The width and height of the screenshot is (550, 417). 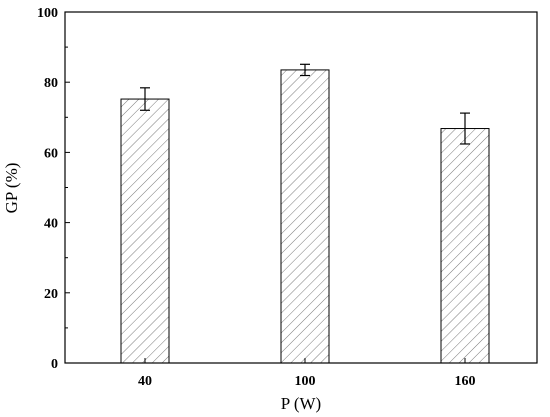 I want to click on y-tick-label-80: 80, so click(x=51, y=83).